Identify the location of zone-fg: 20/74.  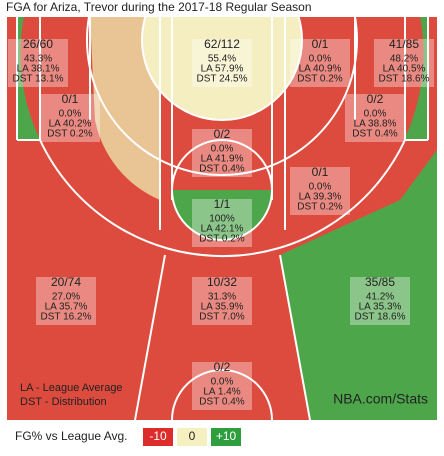
(66, 282).